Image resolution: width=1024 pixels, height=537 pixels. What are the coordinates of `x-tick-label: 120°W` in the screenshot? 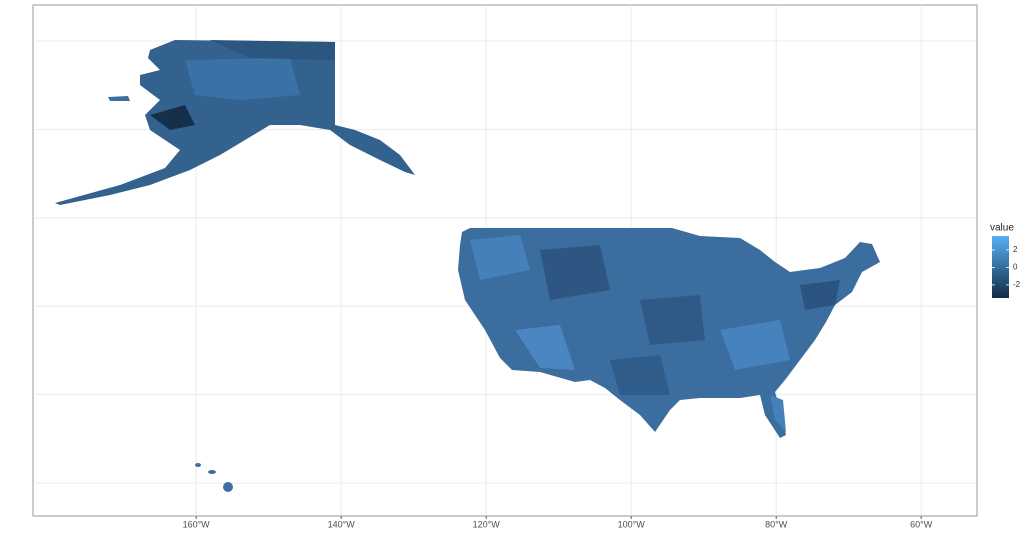 It's located at (487, 524).